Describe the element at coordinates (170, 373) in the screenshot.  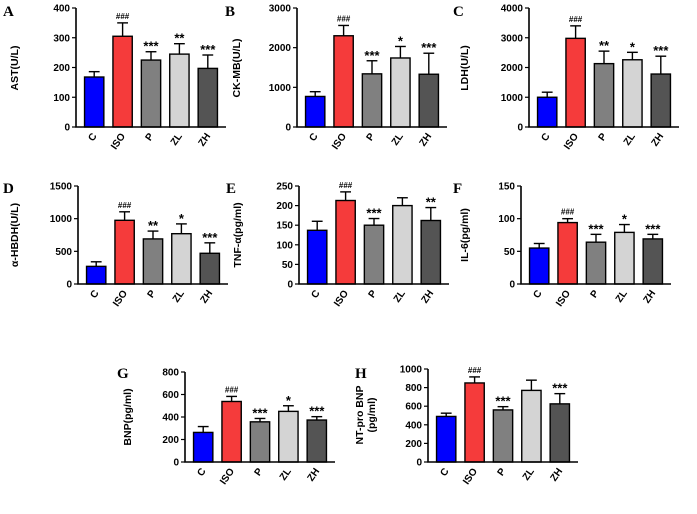
I see `y-tick-label: 800` at that location.